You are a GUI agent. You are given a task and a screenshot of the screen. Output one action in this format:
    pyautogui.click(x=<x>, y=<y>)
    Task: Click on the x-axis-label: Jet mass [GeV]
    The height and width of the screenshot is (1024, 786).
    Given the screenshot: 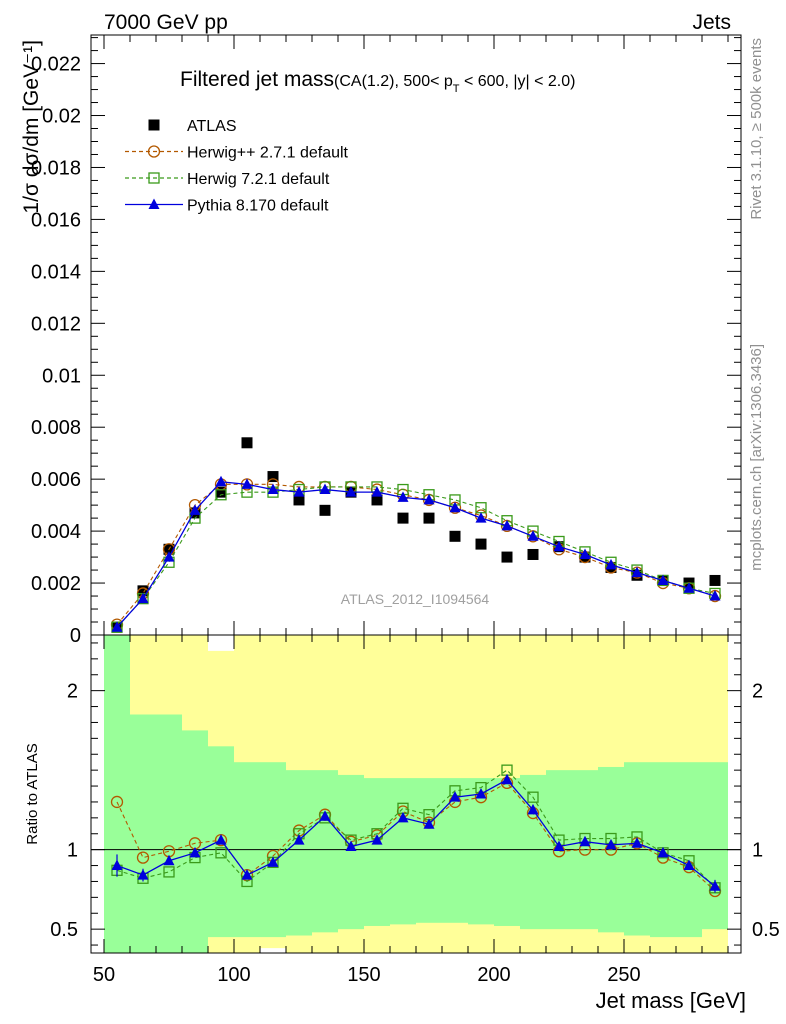 What is the action you would take?
    pyautogui.click(x=671, y=1000)
    